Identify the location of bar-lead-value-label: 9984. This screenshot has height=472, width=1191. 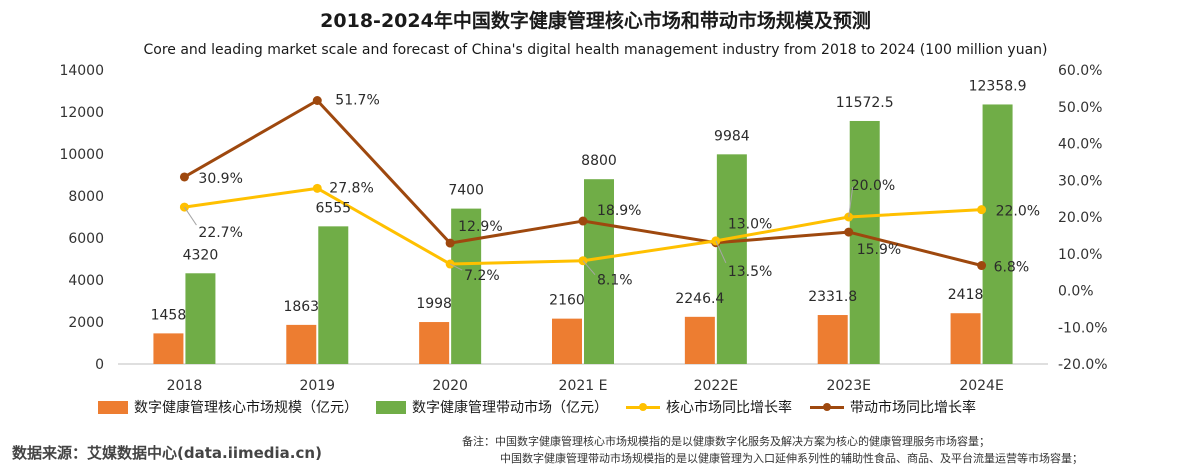
(732, 136).